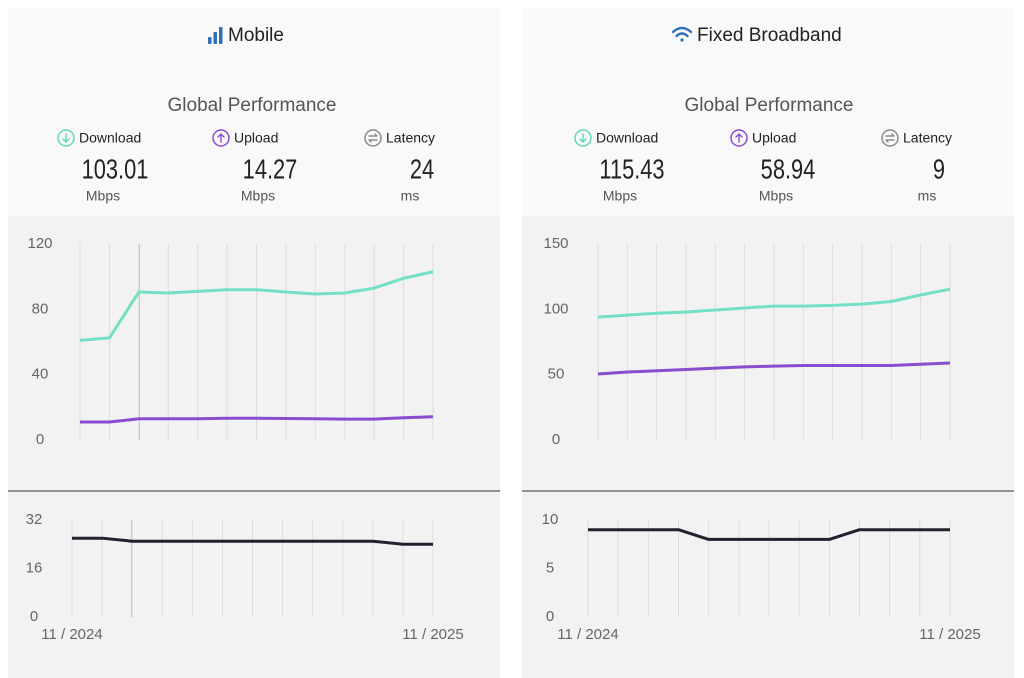 The height and width of the screenshot is (678, 1024). I want to click on wifi-icon, so click(682, 34).